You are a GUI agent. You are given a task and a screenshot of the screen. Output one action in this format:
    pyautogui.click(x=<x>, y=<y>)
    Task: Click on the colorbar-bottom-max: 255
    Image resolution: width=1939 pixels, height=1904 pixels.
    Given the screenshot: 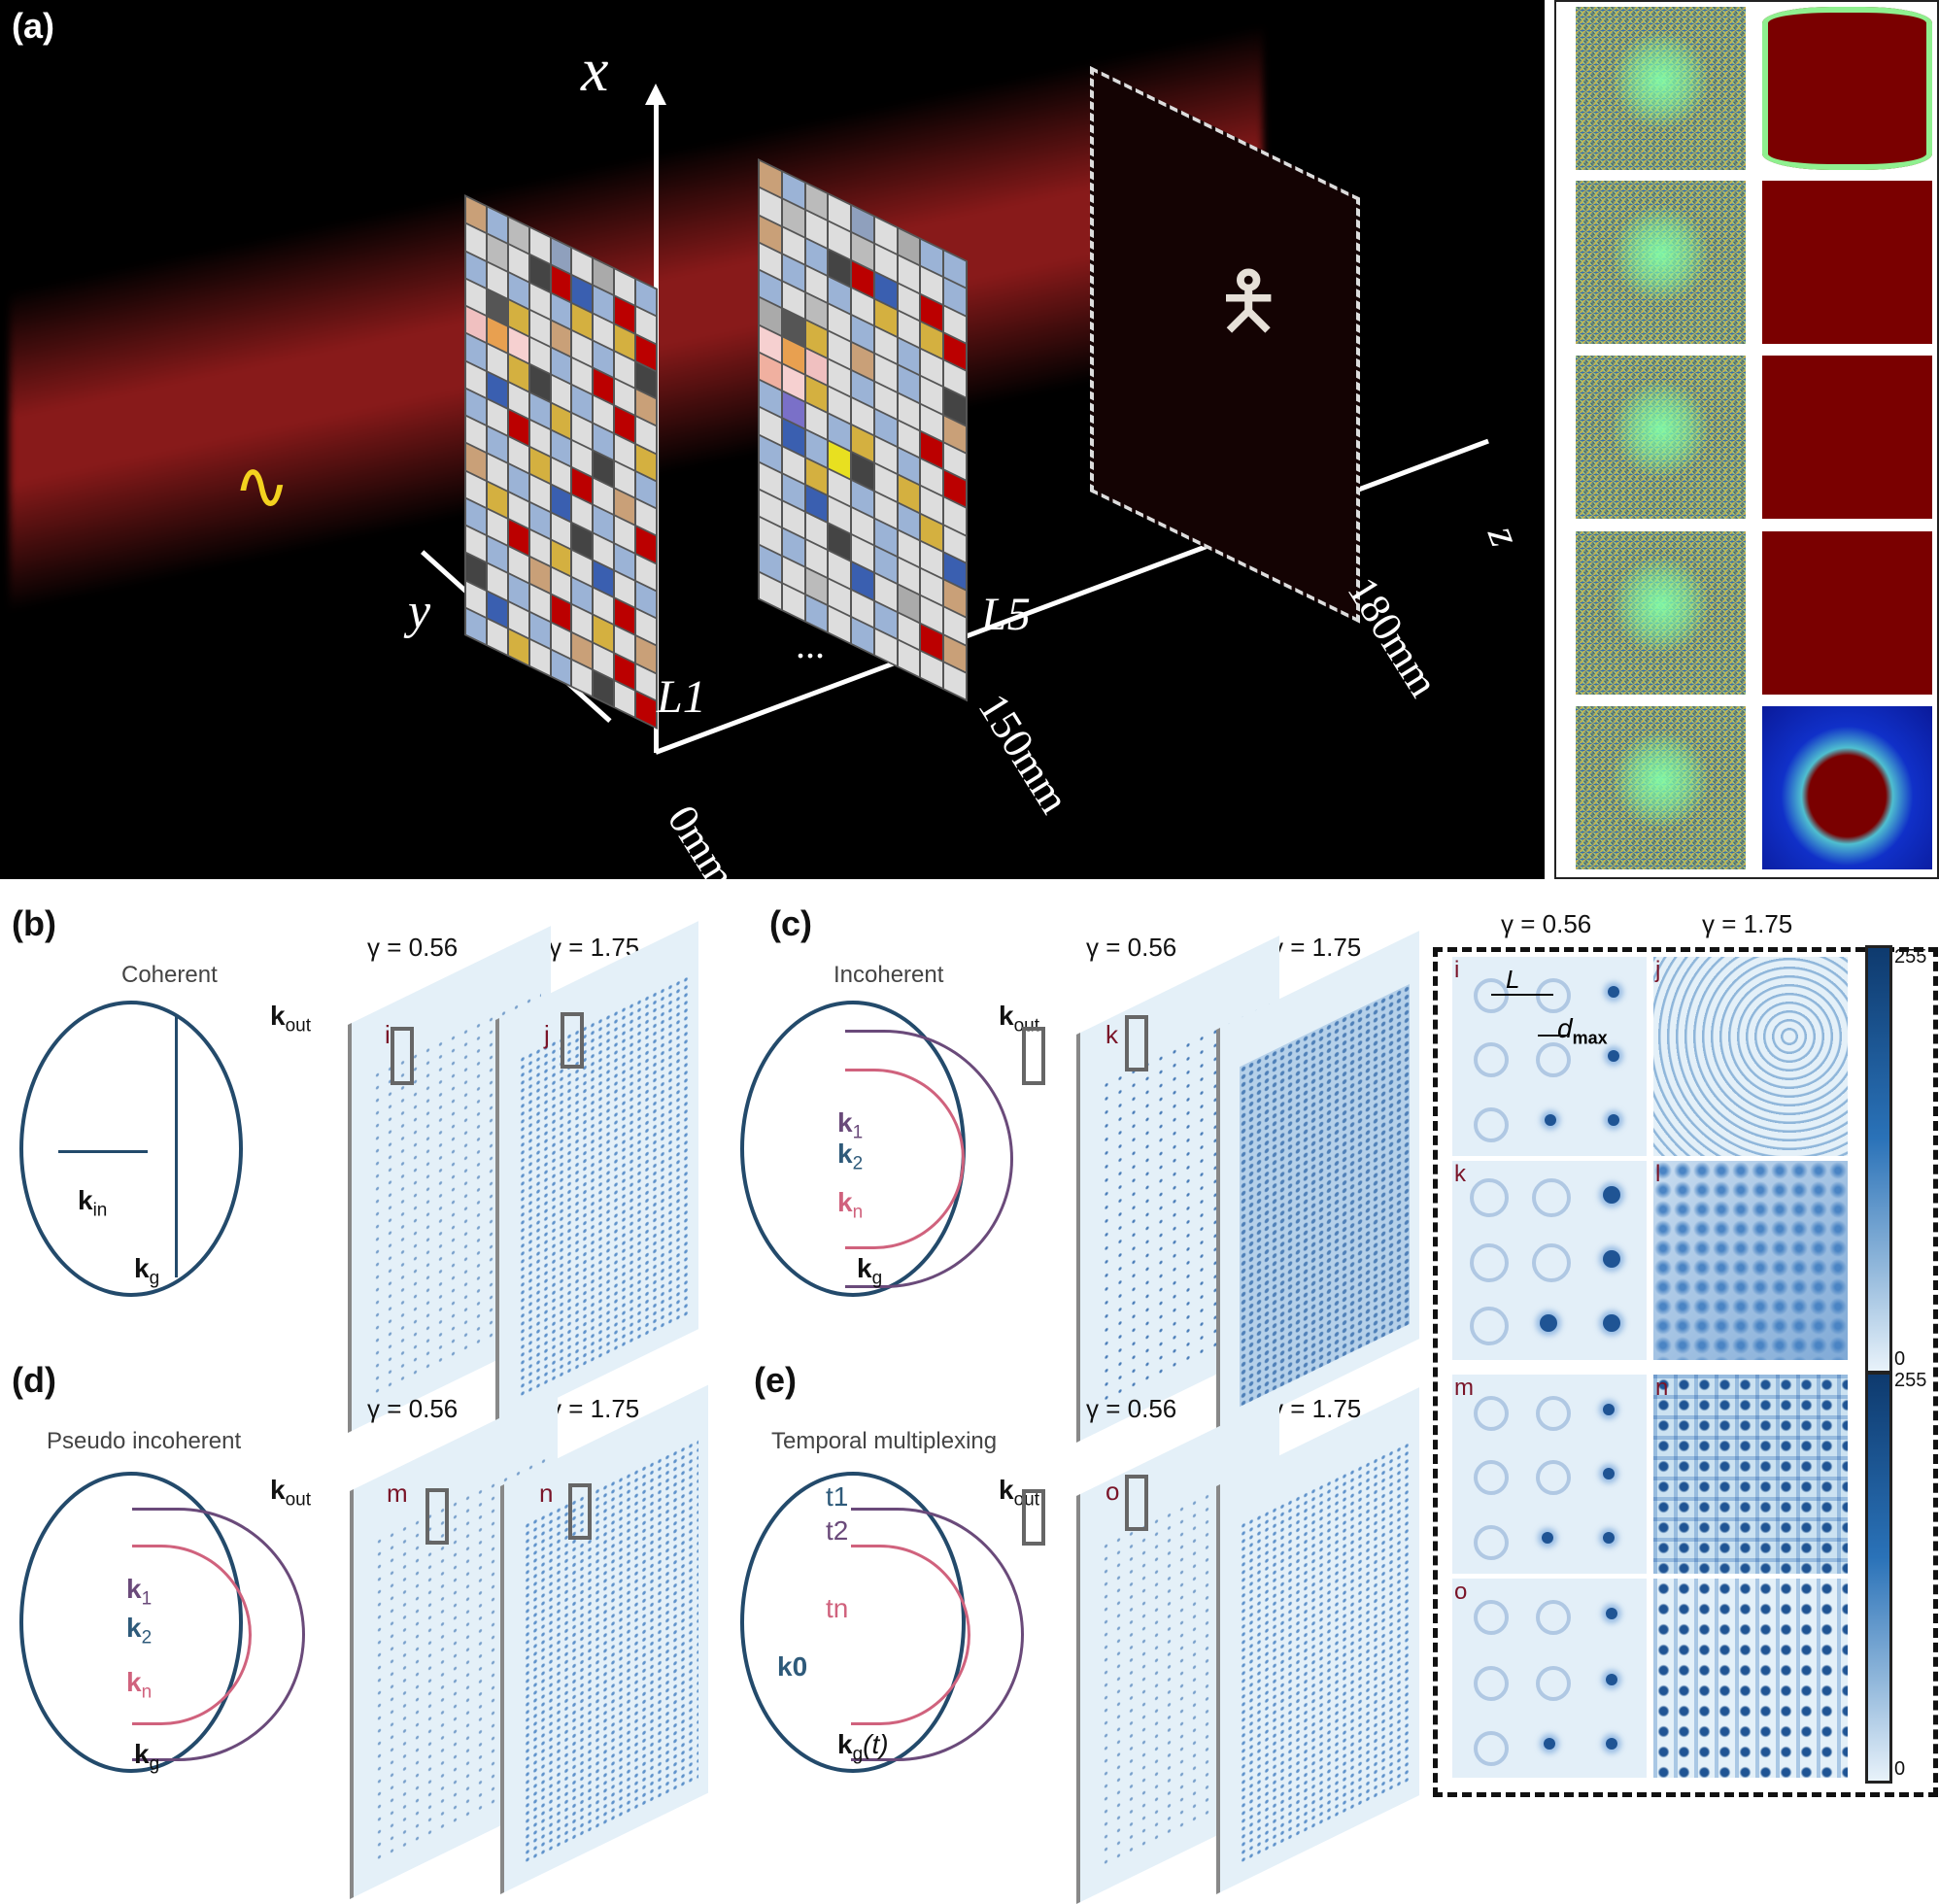 What is the action you would take?
    pyautogui.click(x=1910, y=1380)
    